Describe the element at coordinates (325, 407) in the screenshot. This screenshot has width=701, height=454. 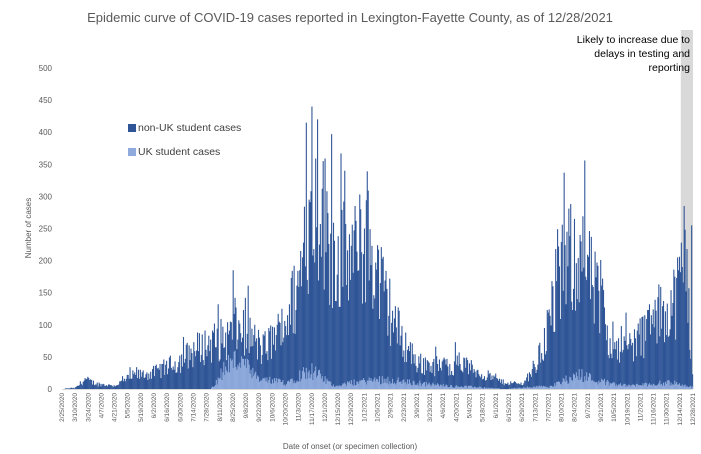
I see `x-tick-label: 12/1/2020` at that location.